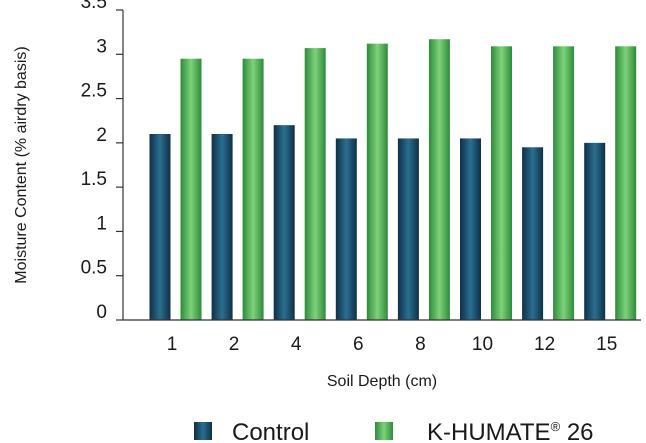 The width and height of the screenshot is (646, 443). I want to click on x-axis-ticks: 1 2 4 6 8 10 12 15, so click(392, 344).